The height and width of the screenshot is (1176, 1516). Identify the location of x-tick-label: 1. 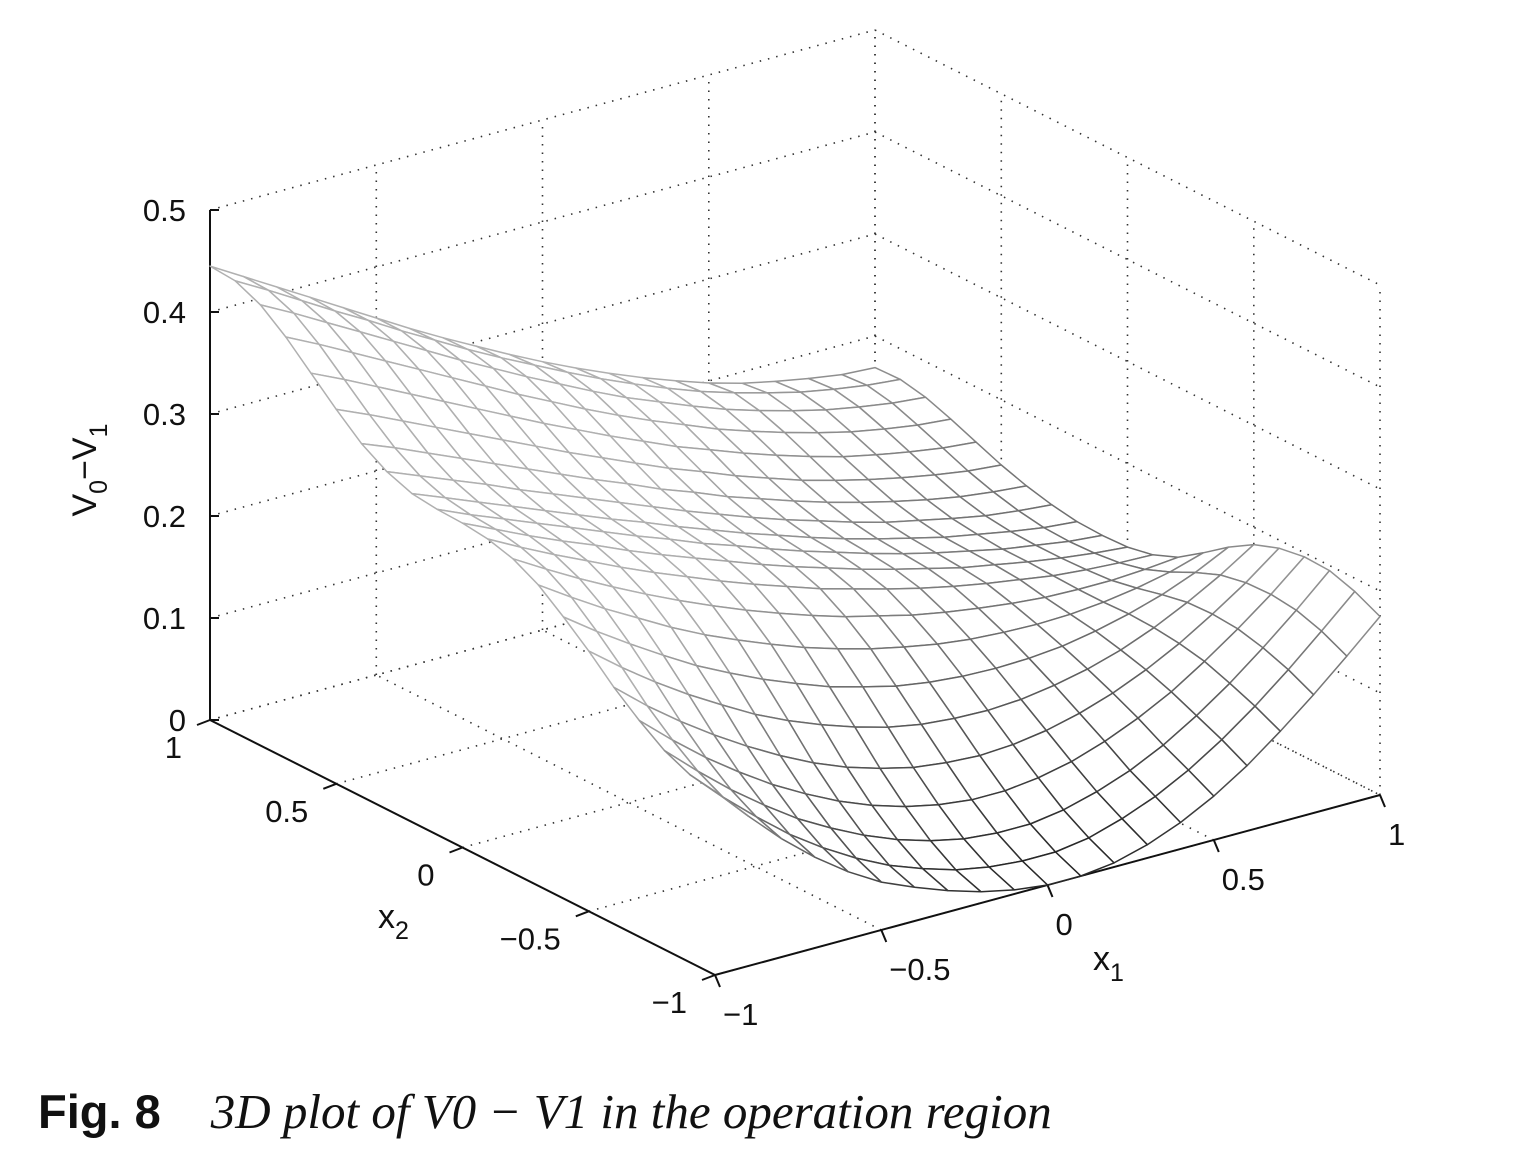
(1396, 834).